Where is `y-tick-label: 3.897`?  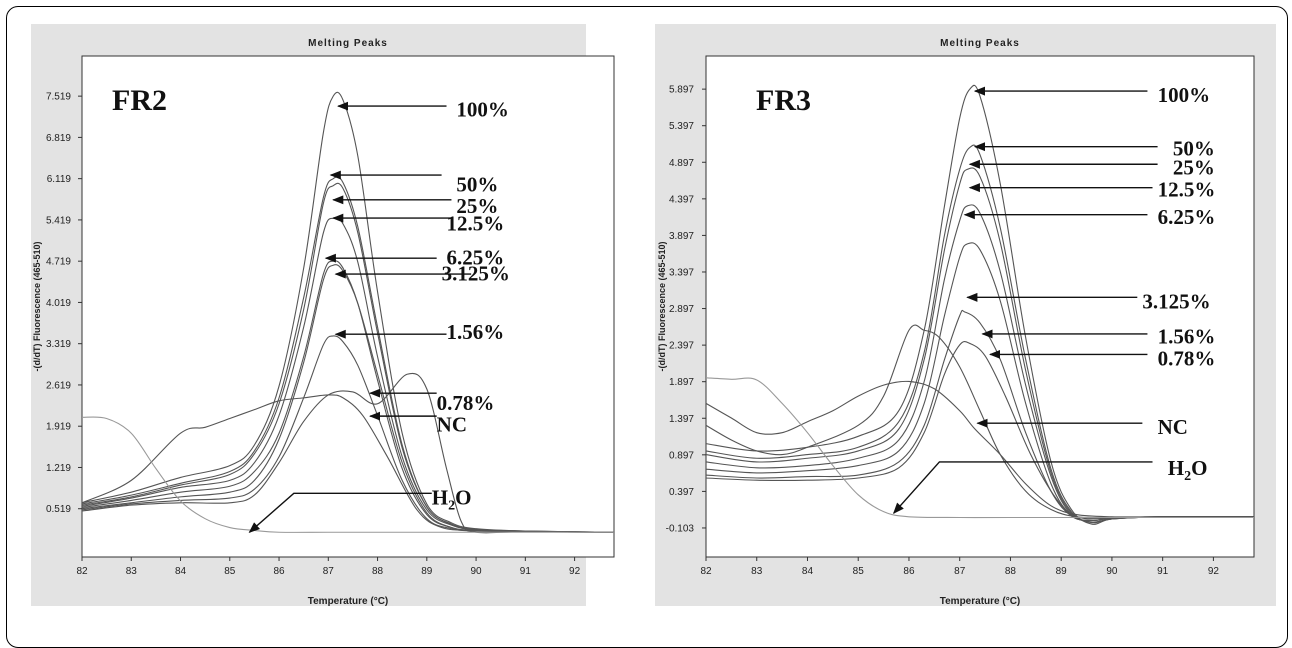
y-tick-label: 3.897 is located at coordinates (681, 236).